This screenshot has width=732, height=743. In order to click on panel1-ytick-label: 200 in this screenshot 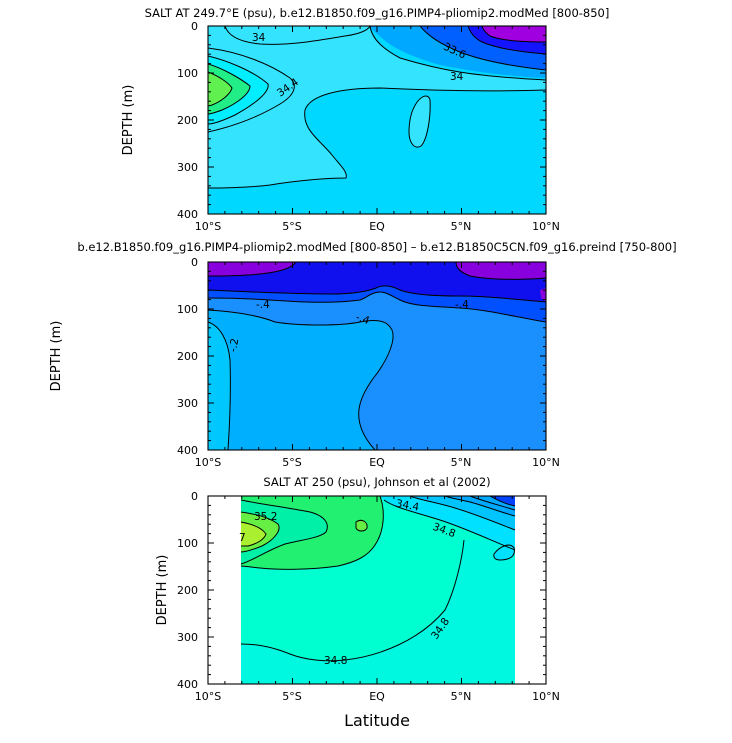, I will do `click(187, 120)`.